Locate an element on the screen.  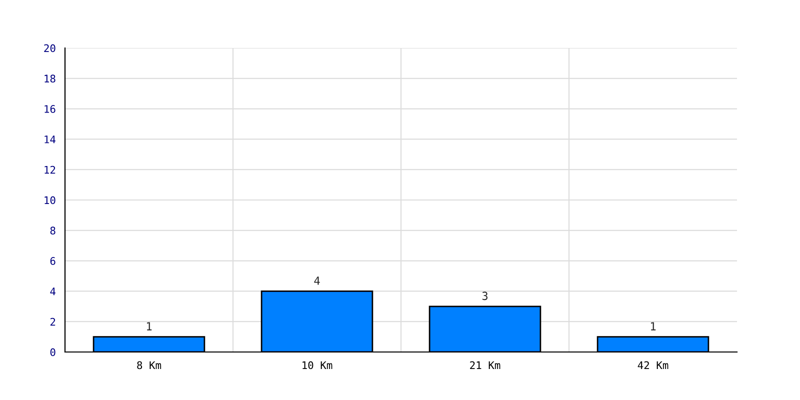
y-tick-label: 4 is located at coordinates (53, 292).